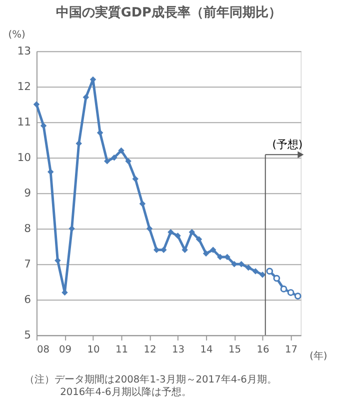 The image size is (349, 407). I want to click on x-tick-label: 12, so click(150, 350).